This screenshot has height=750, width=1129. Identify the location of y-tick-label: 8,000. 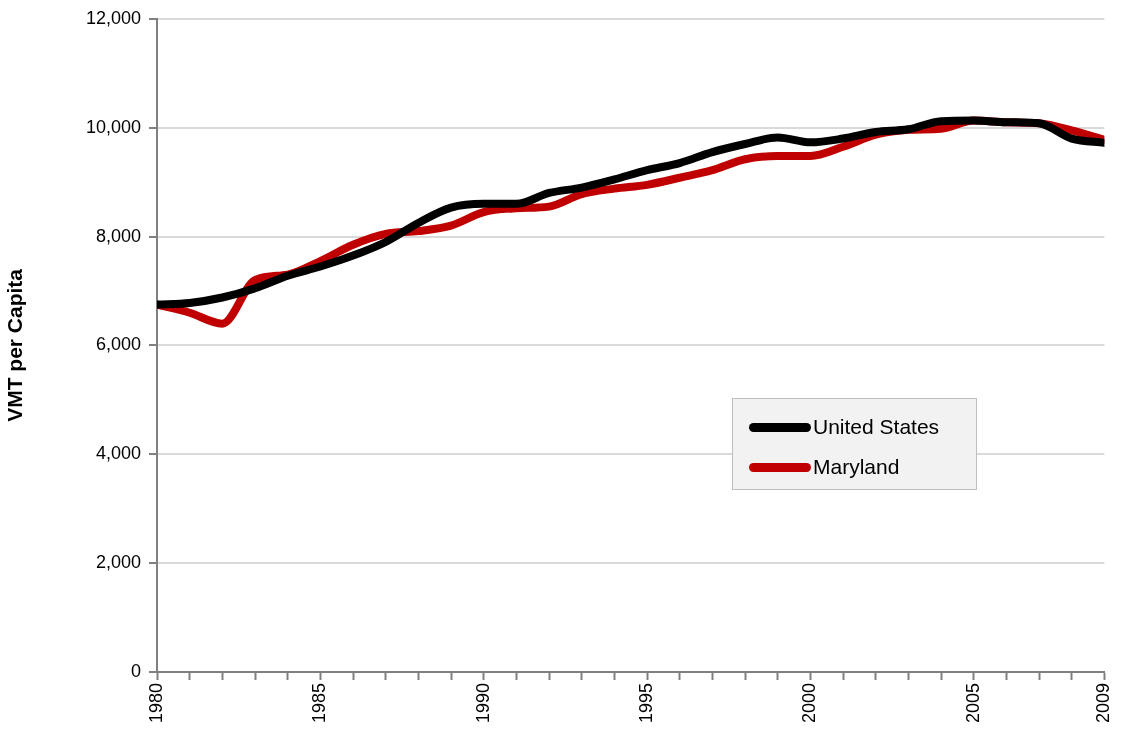
(118, 235).